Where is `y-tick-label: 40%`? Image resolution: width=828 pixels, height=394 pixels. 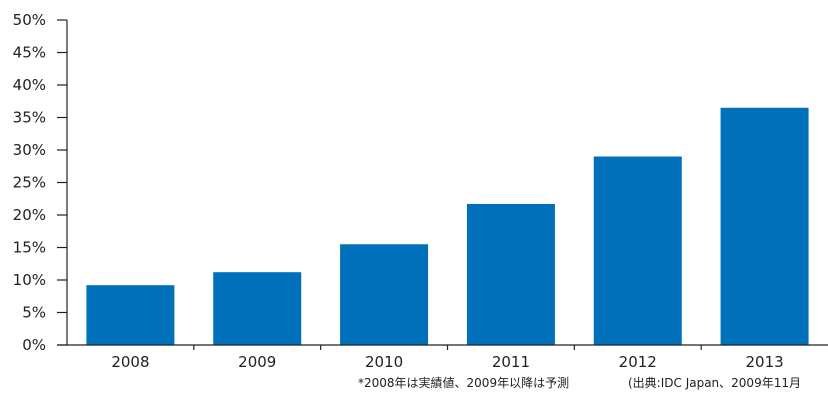 y-tick-label: 40% is located at coordinates (29, 85).